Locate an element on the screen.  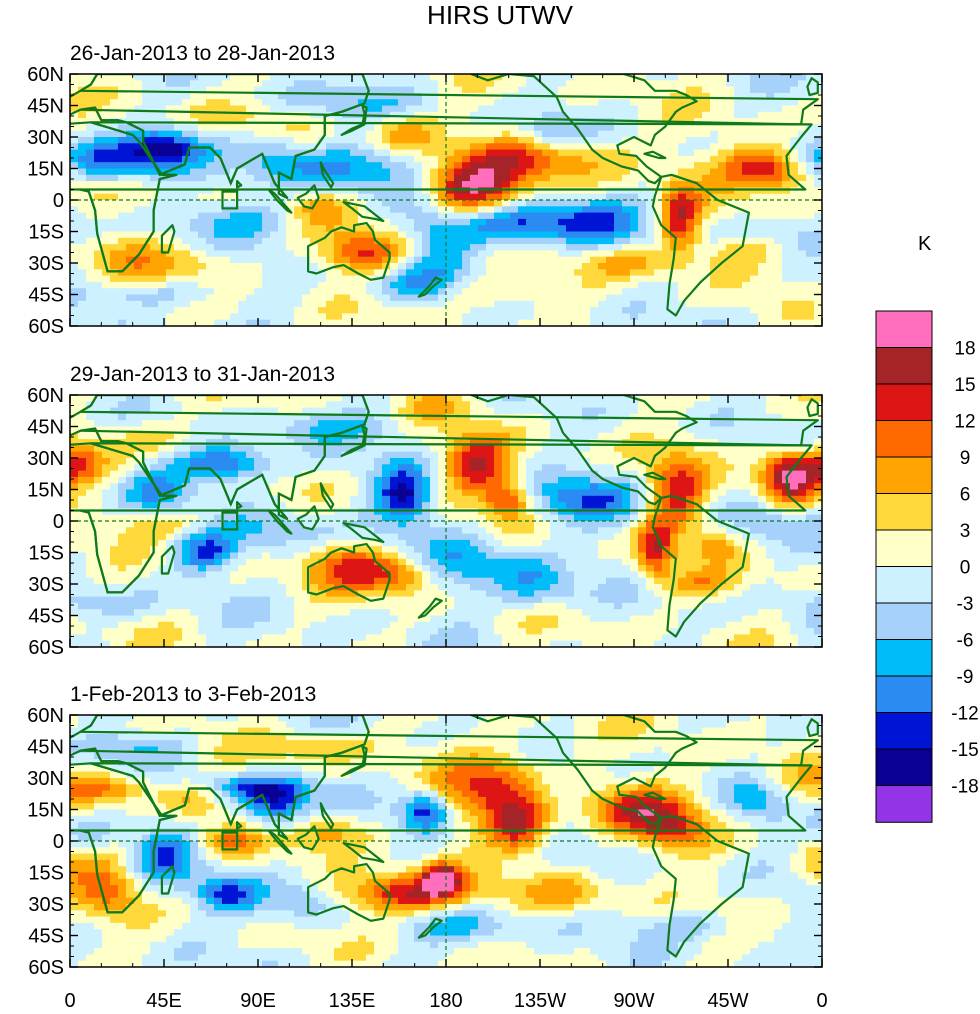
colorbar-label: -12 is located at coordinates (964, 714).